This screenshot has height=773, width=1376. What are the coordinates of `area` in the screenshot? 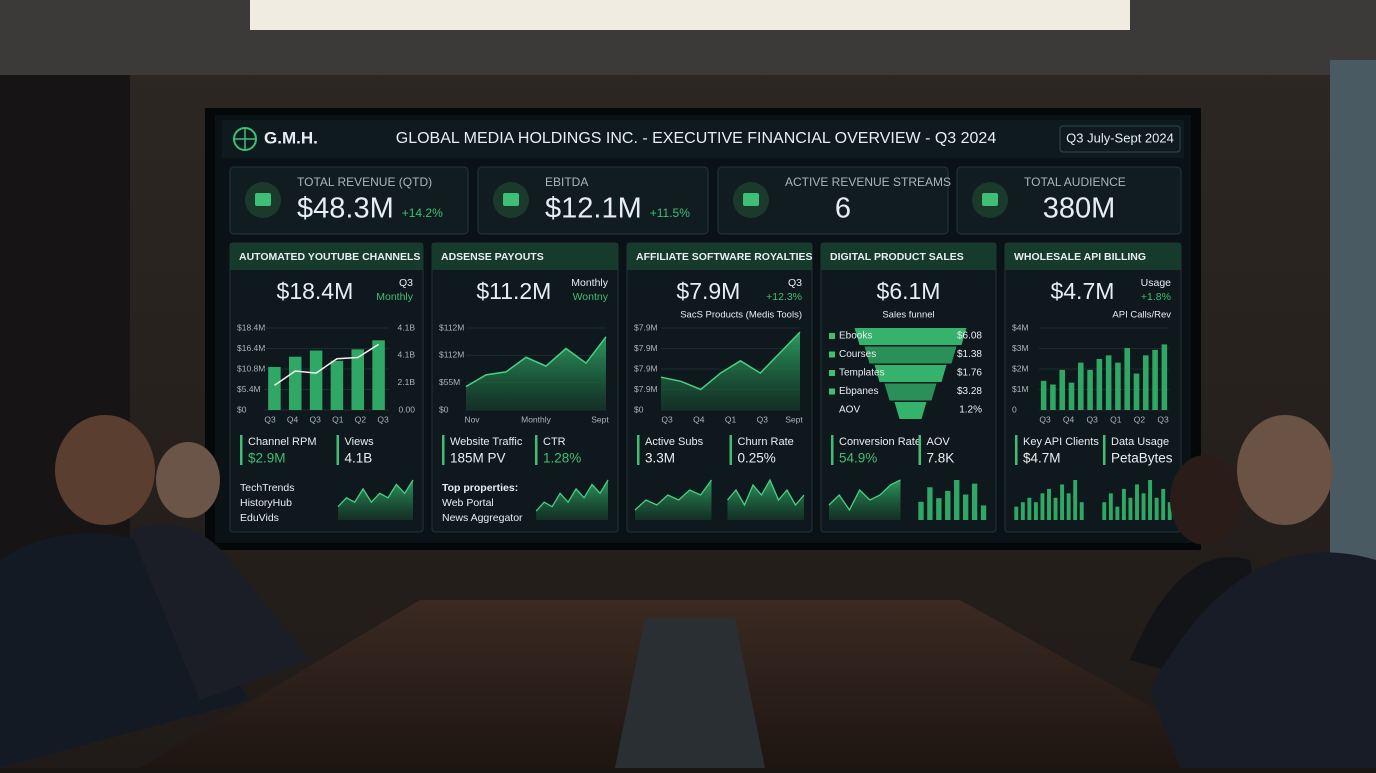 It's located at (730, 371).